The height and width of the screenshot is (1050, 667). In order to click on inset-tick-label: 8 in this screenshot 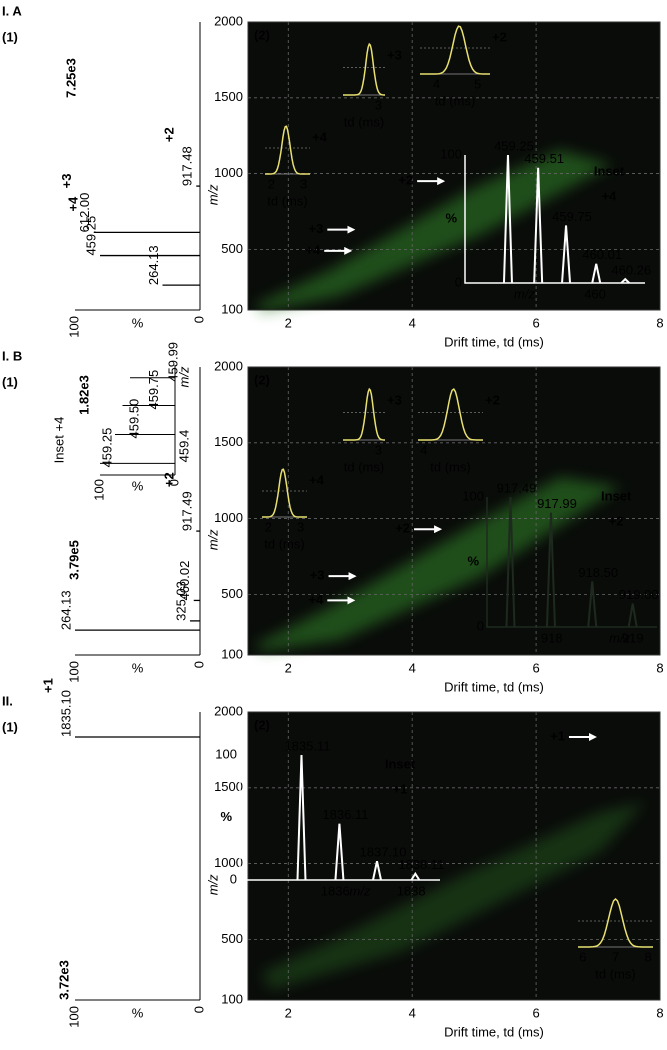, I will do `click(647, 956)`.